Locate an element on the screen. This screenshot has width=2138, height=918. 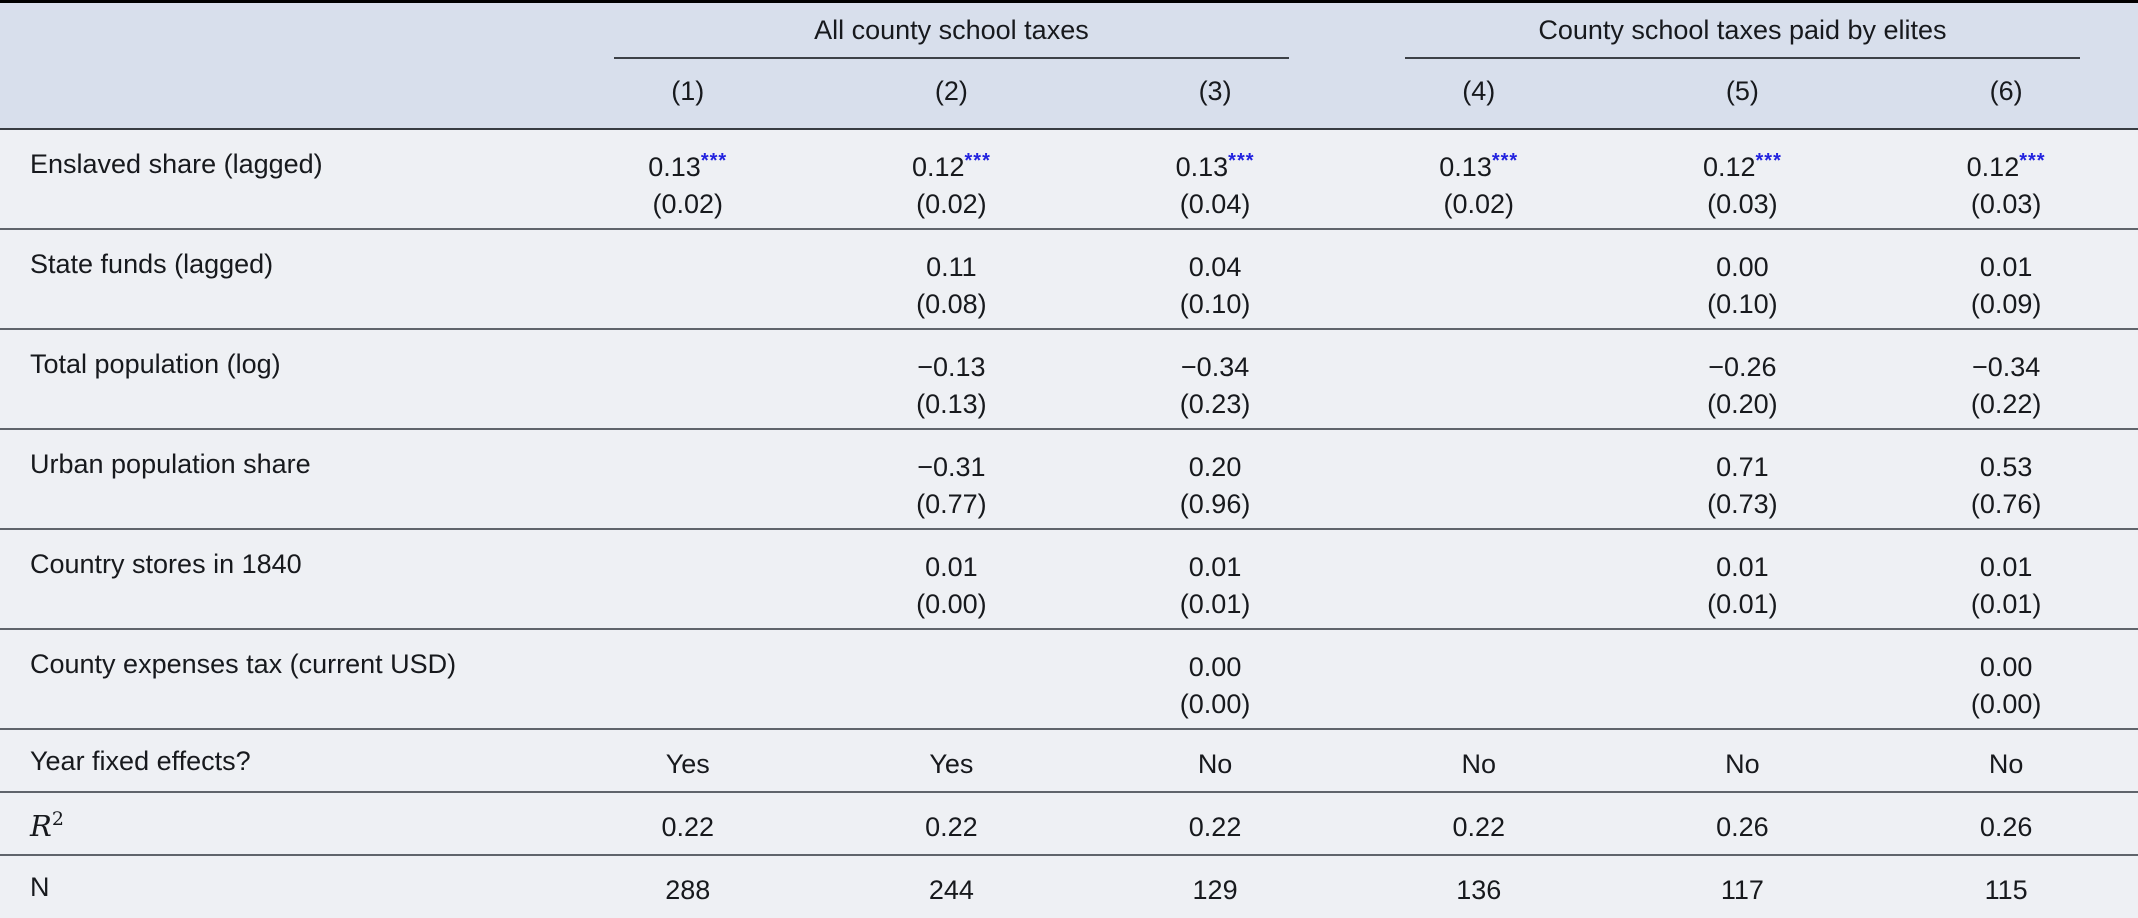
group-header-all-county-taxes: All county school taxes is located at coordinates (951, 31).